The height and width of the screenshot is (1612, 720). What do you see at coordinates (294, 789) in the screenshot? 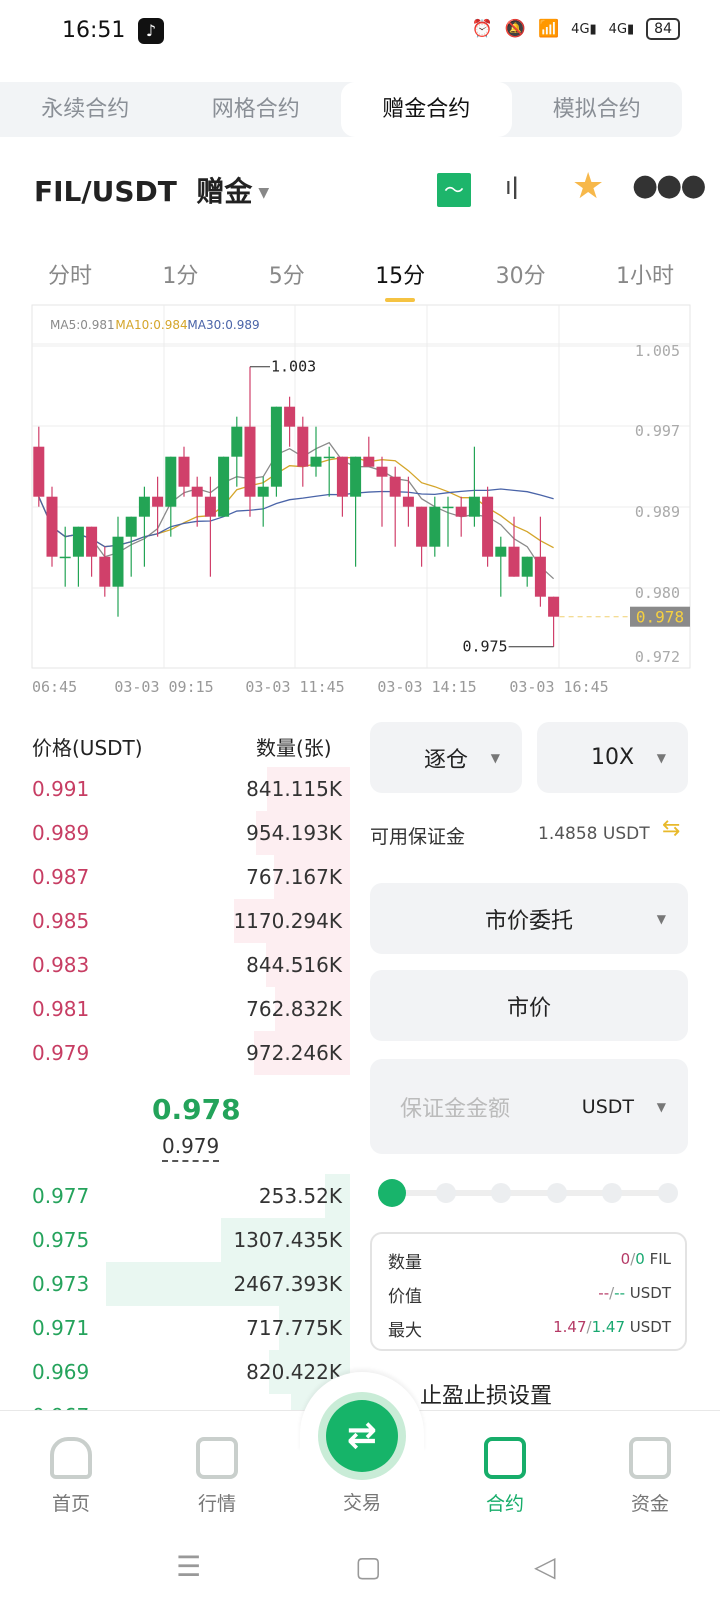
I see `ask-qty: 841.115K` at bounding box center [294, 789].